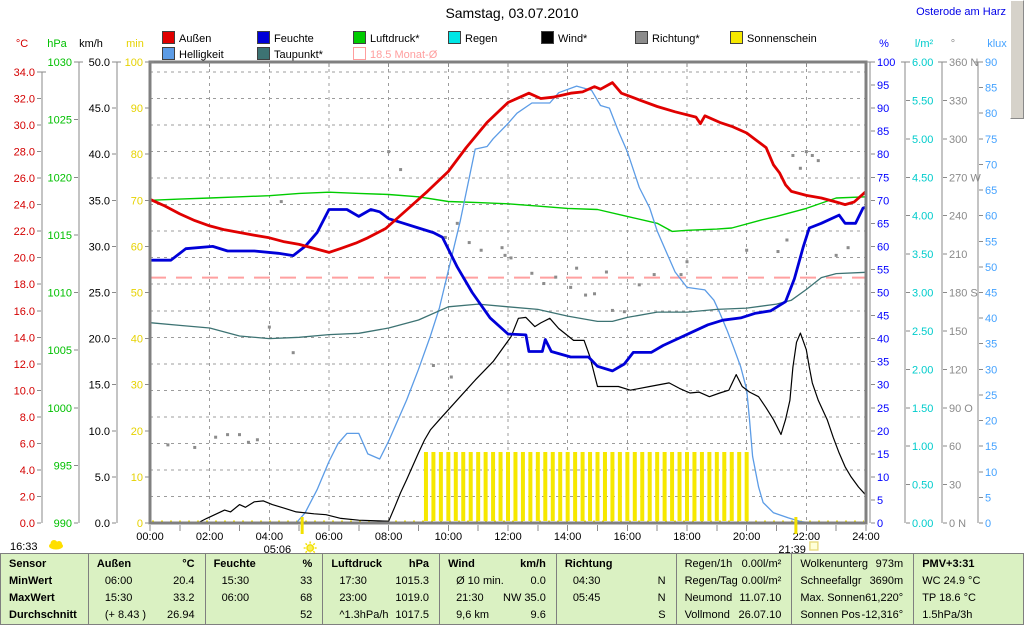 The width and height of the screenshot is (1024, 625). I want to click on table-cell-value: 11.07.10, so click(760, 598).